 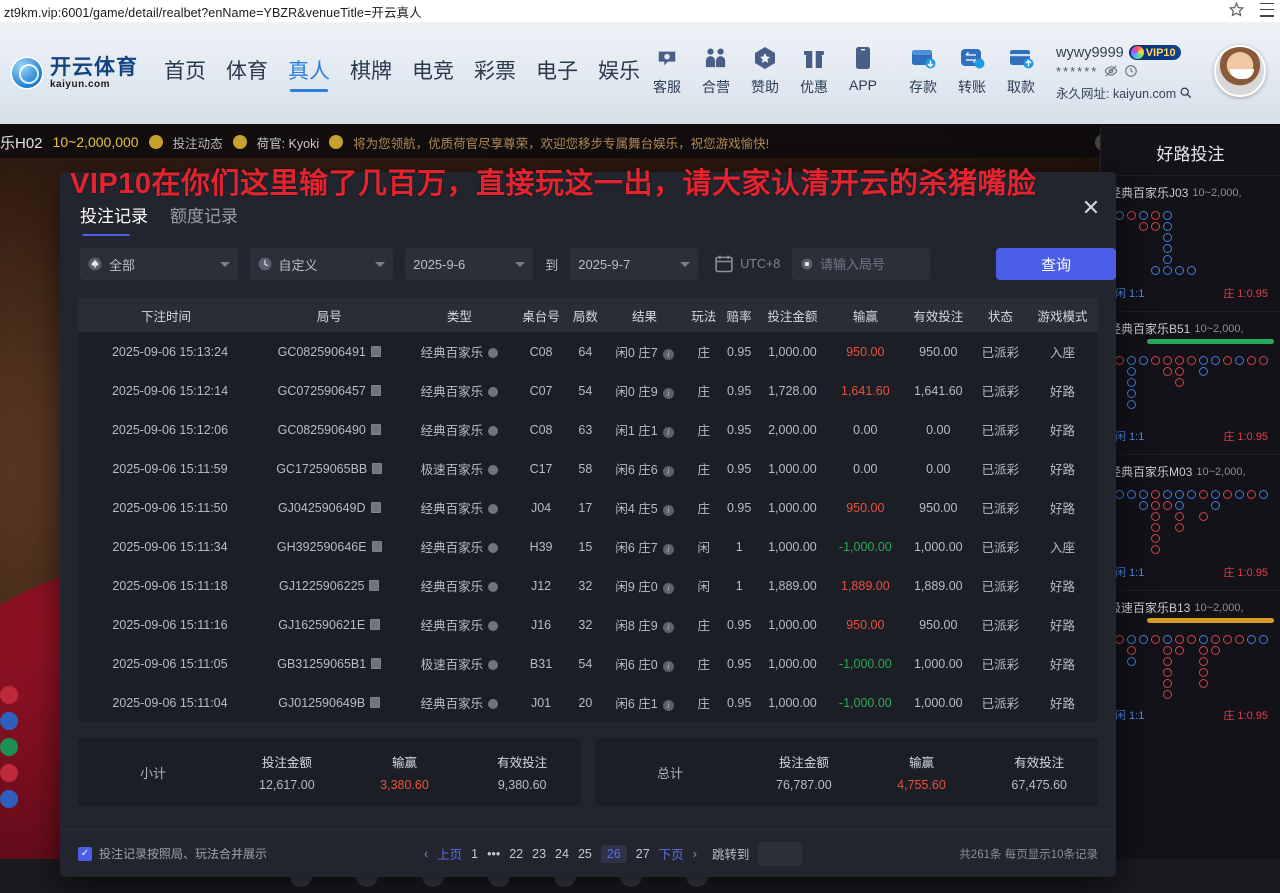 What do you see at coordinates (792, 702) in the screenshot?
I see `cell-bet: 1,000.00` at bounding box center [792, 702].